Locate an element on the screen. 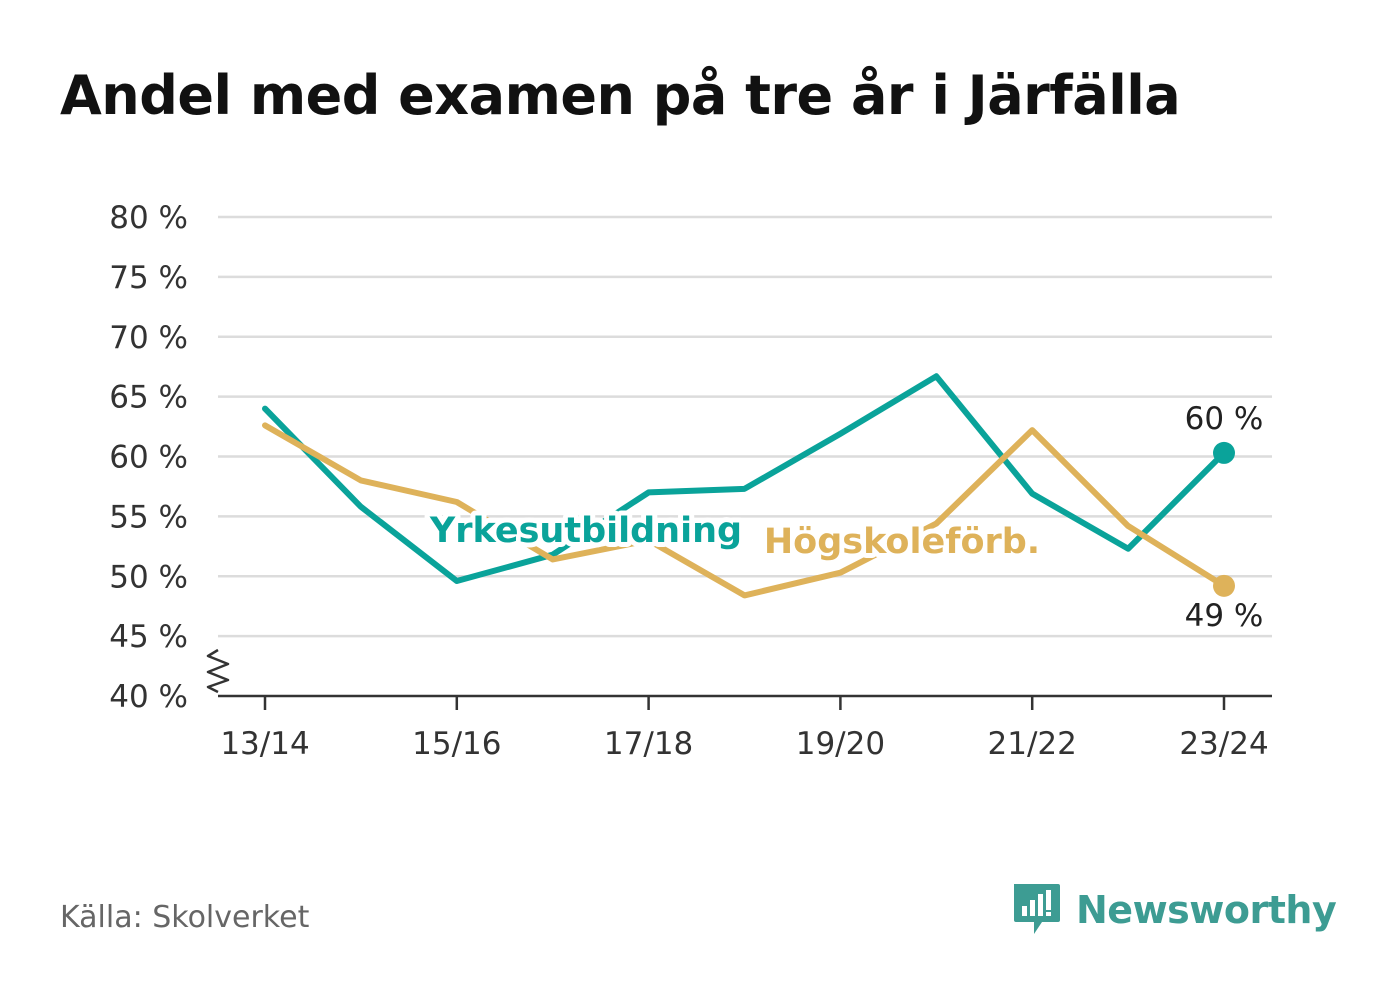  series-name-label: Högskoleförb. is located at coordinates (902, 542).